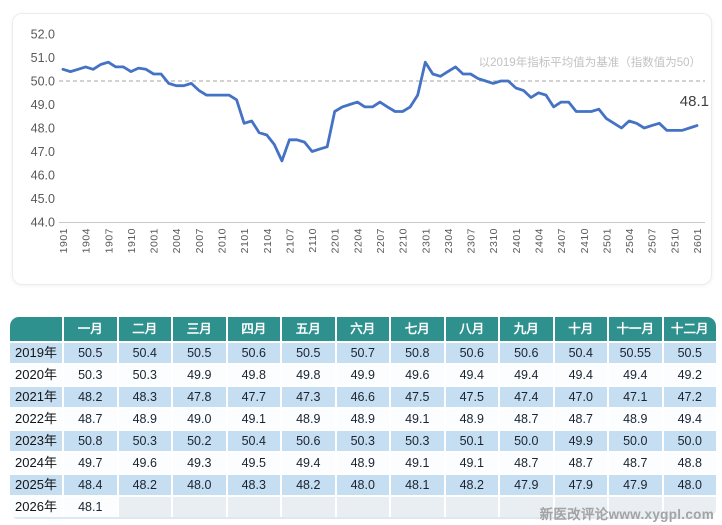 Image resolution: width=722 pixels, height=525 pixels. What do you see at coordinates (689, 375) in the screenshot?
I see `value-cell: 49.2` at bounding box center [689, 375].